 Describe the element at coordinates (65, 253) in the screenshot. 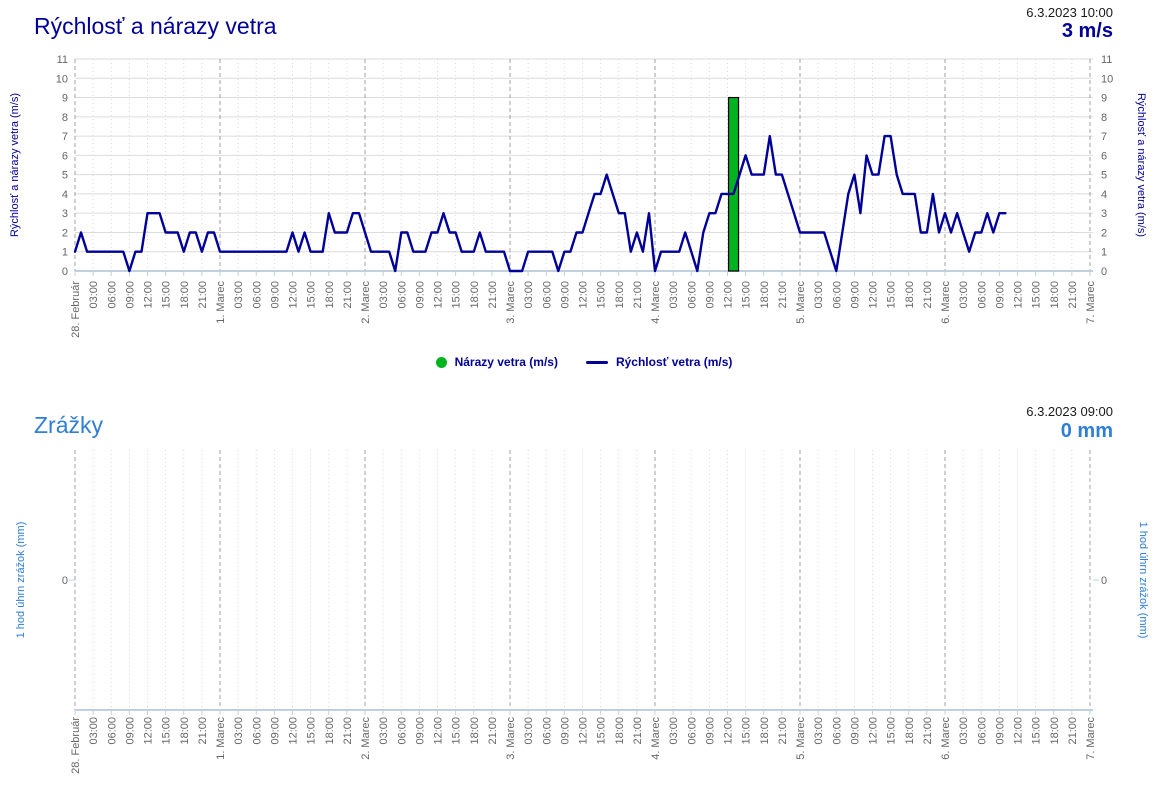

I see `y-tick-label: 1` at that location.